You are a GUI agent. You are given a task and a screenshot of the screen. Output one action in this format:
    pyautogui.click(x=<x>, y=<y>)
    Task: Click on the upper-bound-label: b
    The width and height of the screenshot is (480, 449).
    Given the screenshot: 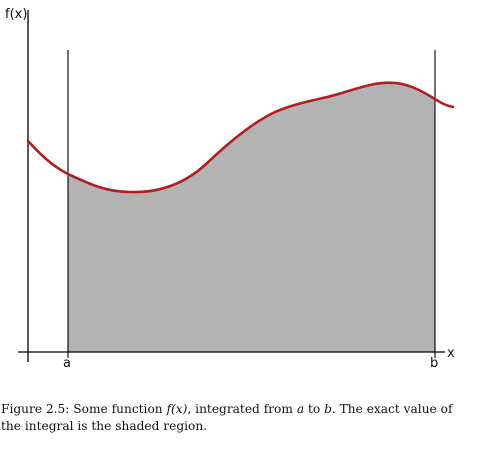 What is the action you would take?
    pyautogui.click(x=434, y=363)
    